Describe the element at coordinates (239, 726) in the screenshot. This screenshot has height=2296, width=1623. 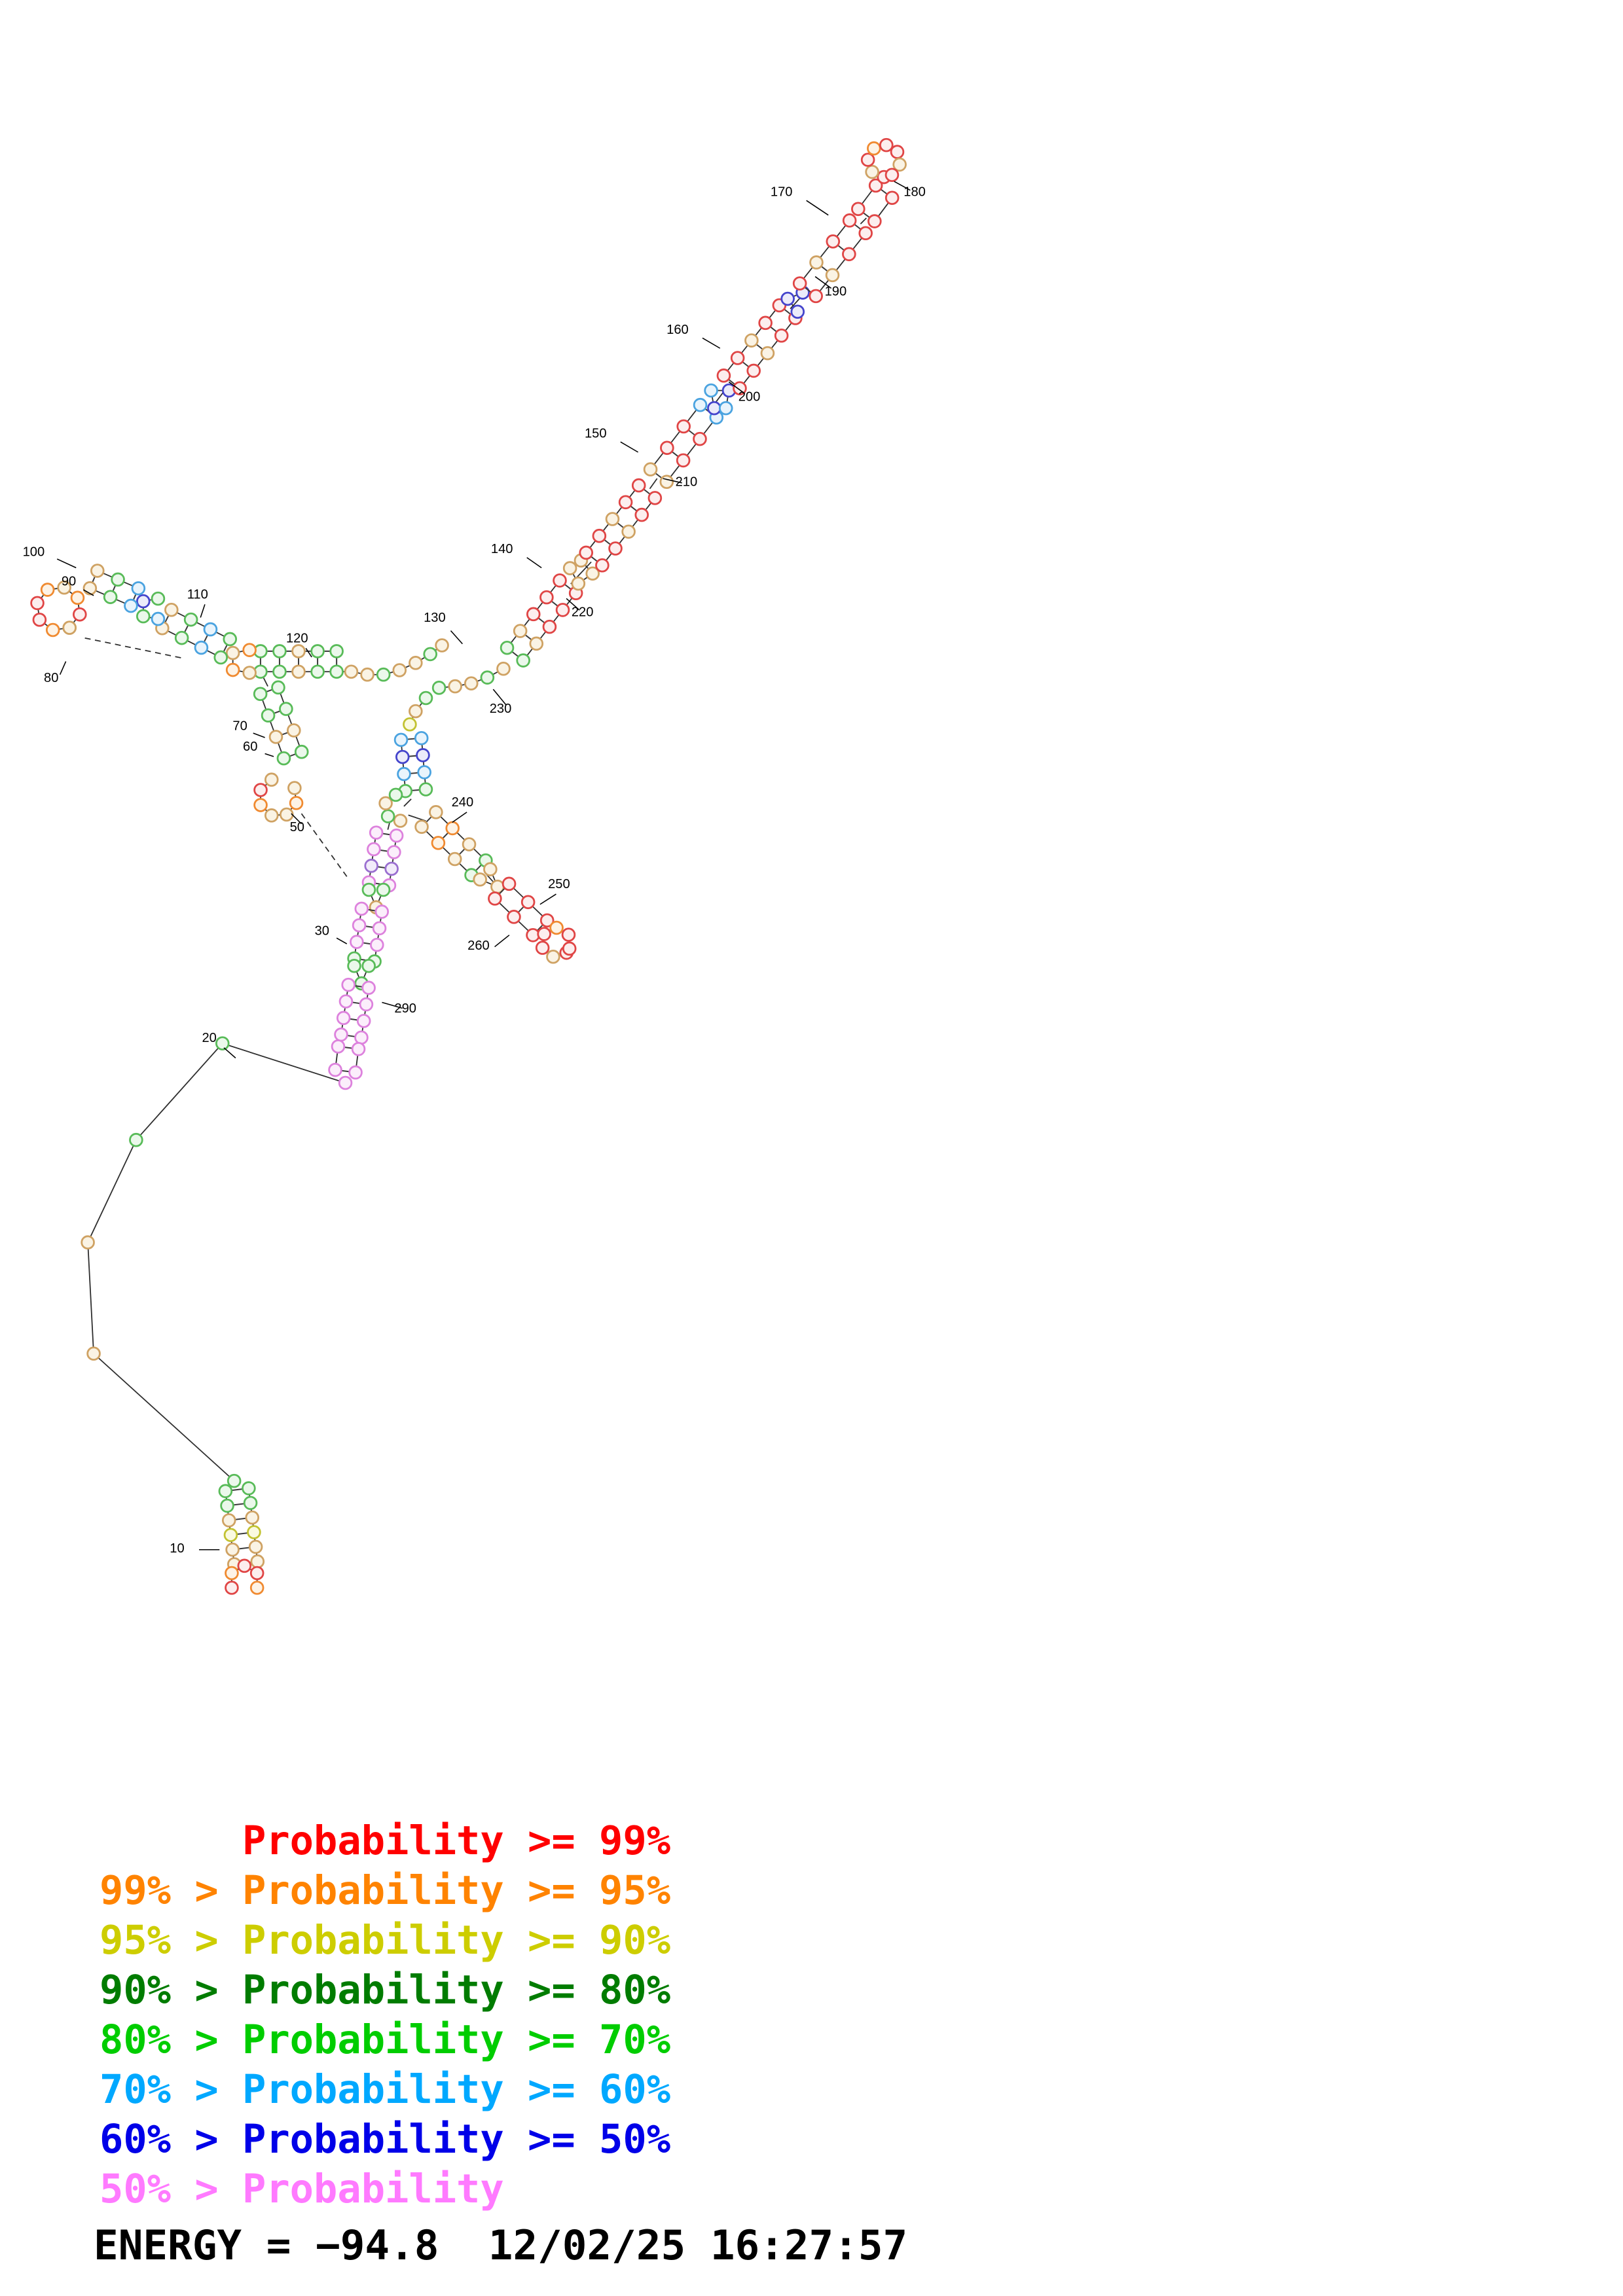
I see `position-label: 70` at that location.